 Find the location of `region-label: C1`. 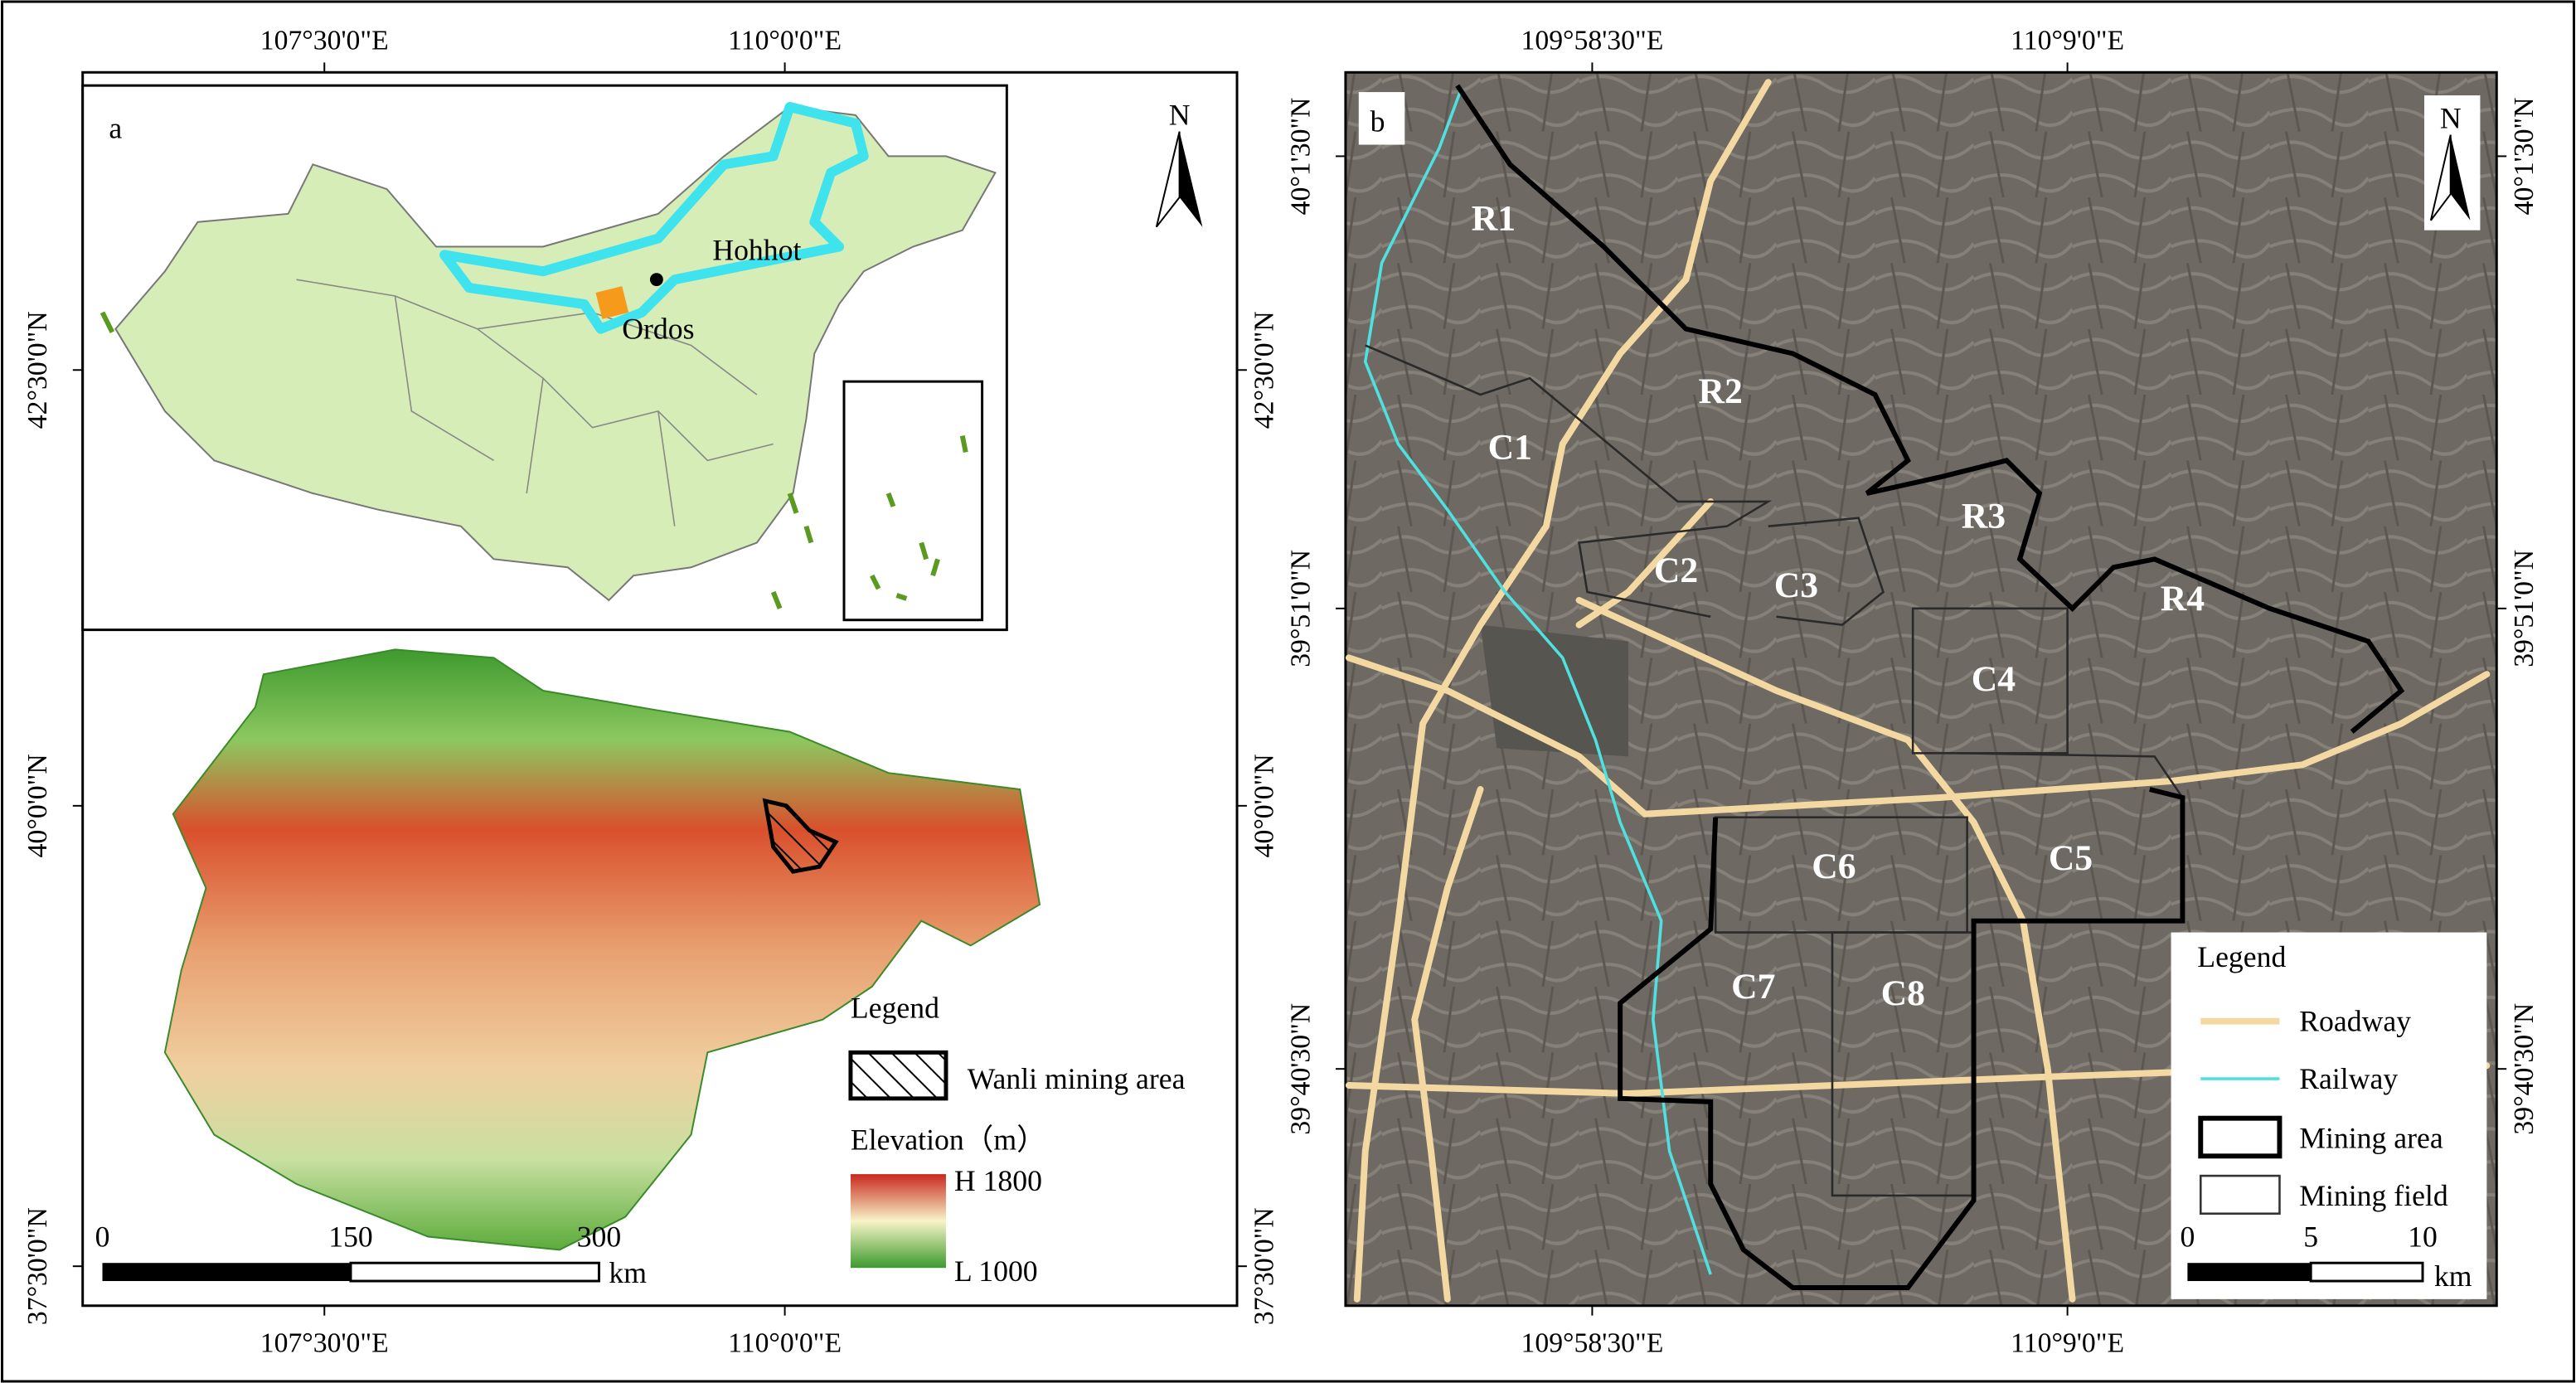

region-label: C1 is located at coordinates (1510, 447).